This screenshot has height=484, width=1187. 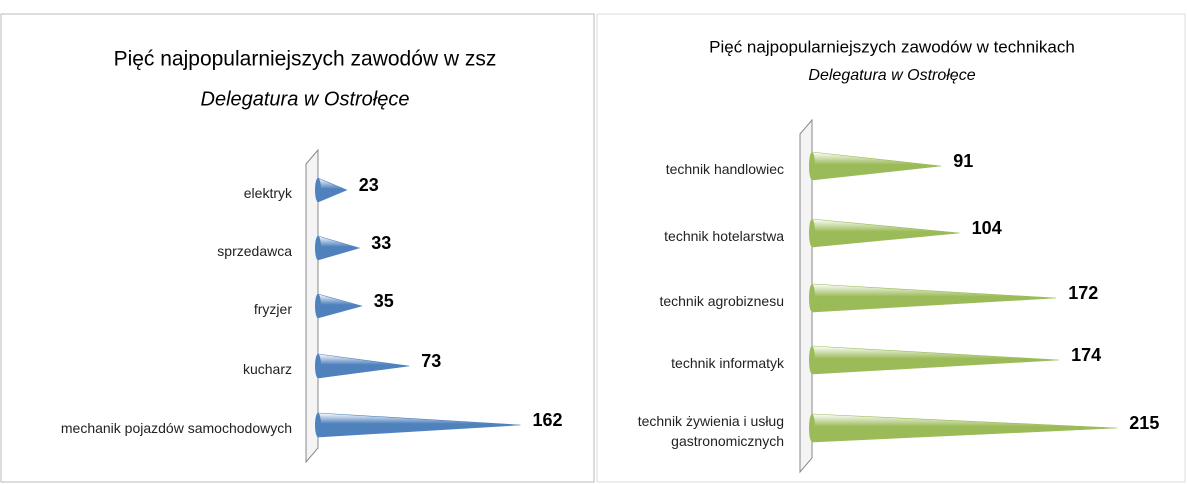 I want to click on value-label: 33, so click(x=381, y=243).